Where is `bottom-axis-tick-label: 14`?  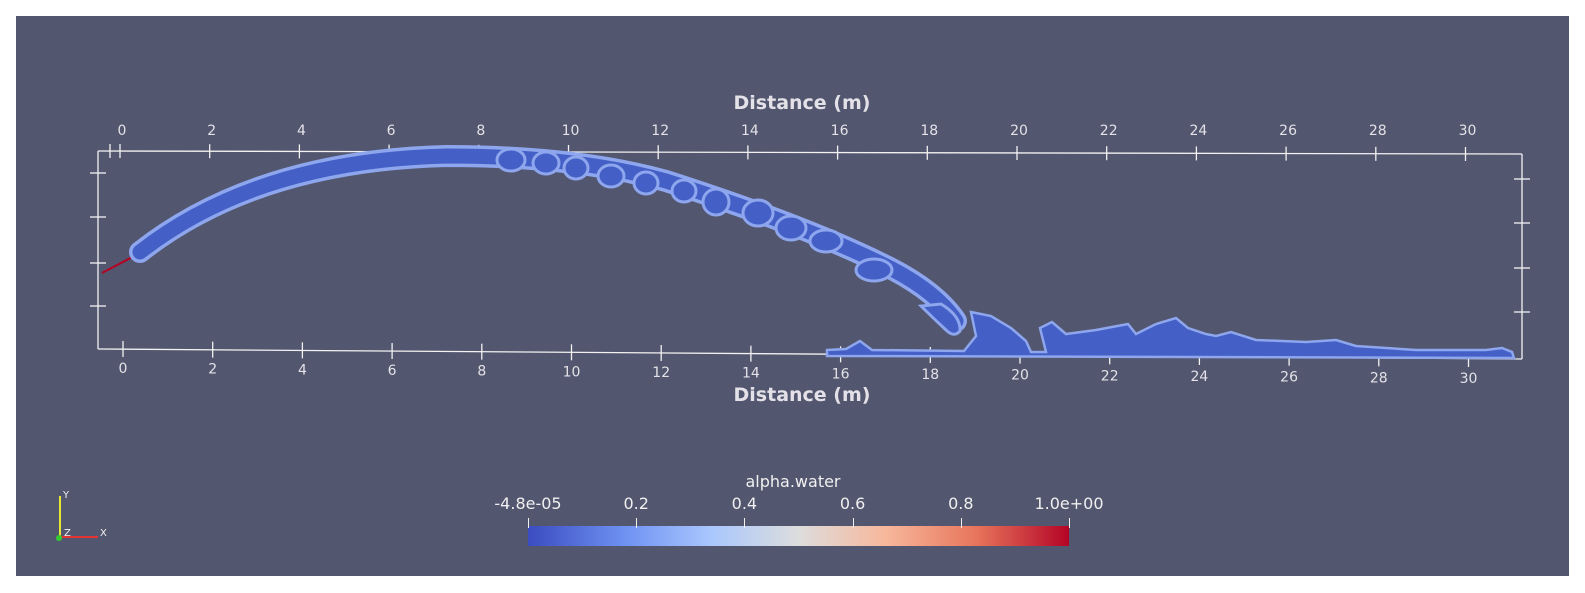
bottom-axis-tick-label: 14 is located at coordinates (751, 374).